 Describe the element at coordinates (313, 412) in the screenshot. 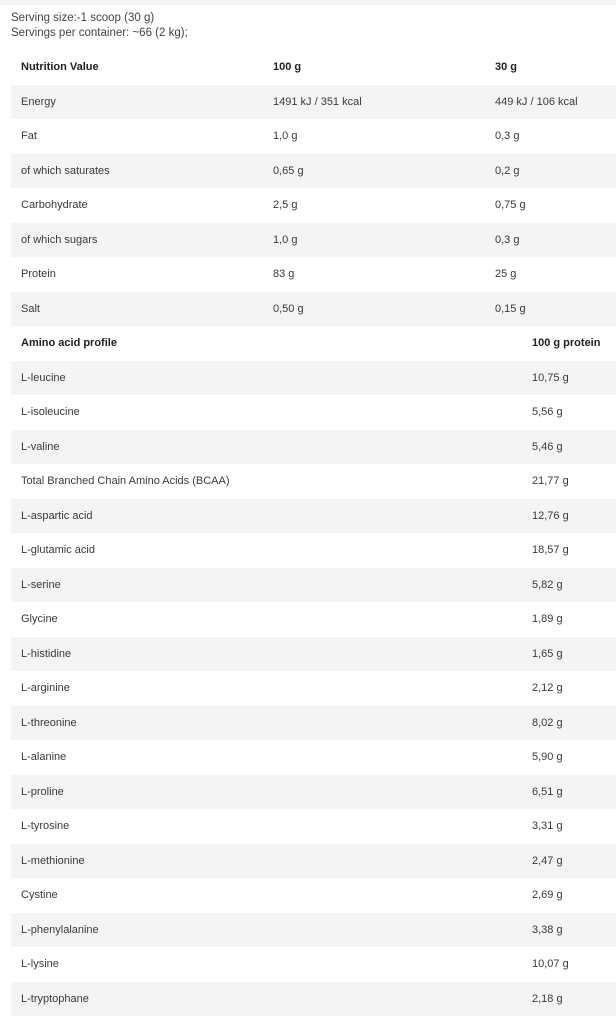

I see `amino-row: L-isoleucine 5,56 g` at that location.